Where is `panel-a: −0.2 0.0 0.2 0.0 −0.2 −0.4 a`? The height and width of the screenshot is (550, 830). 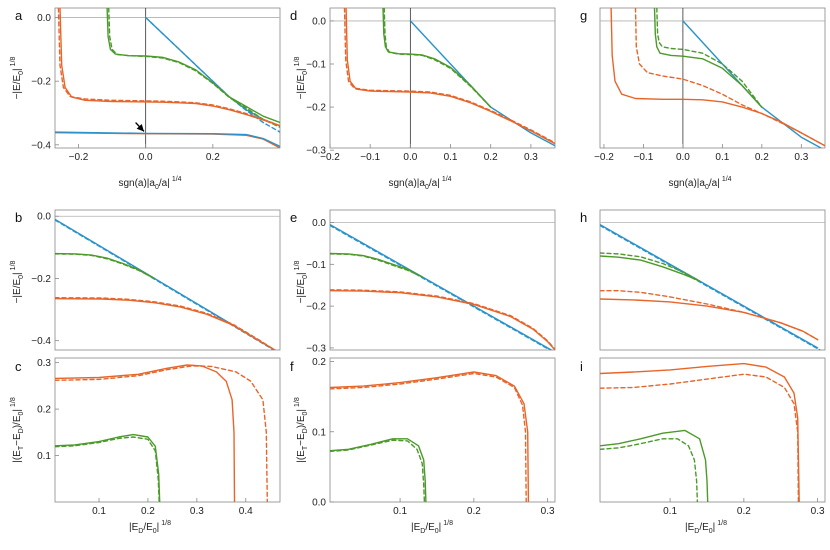
panel-a: −0.2 0.0 0.2 0.0 −0.2 −0.4 a is located at coordinates (148, 85).